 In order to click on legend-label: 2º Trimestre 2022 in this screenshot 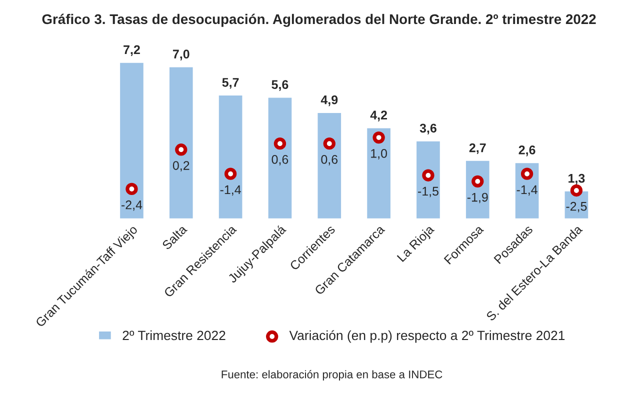, I will do `click(174, 335)`.